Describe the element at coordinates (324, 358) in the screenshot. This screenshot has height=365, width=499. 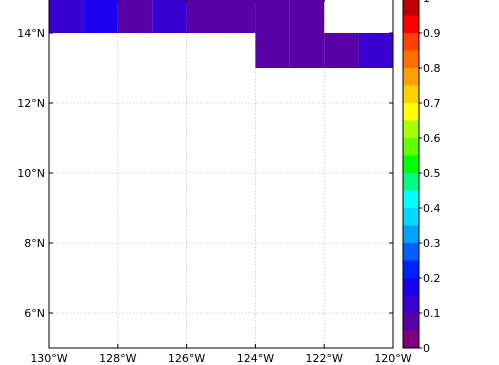
I see `x-tick-label: 122°W` at that location.